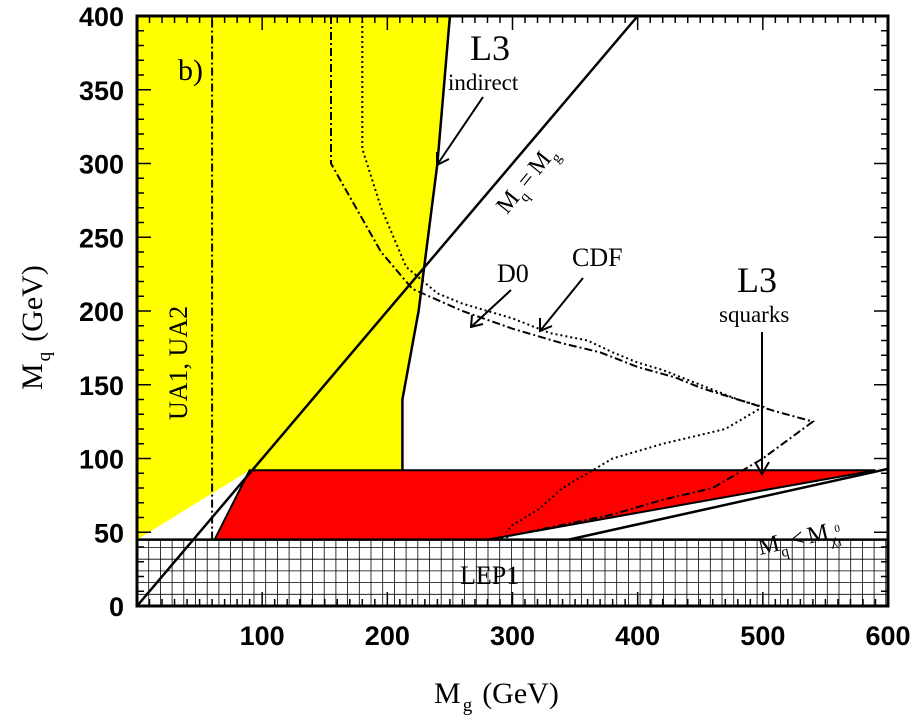 This screenshot has width=920, height=715. I want to click on l3-squarks-label: L3, so click(757, 280).